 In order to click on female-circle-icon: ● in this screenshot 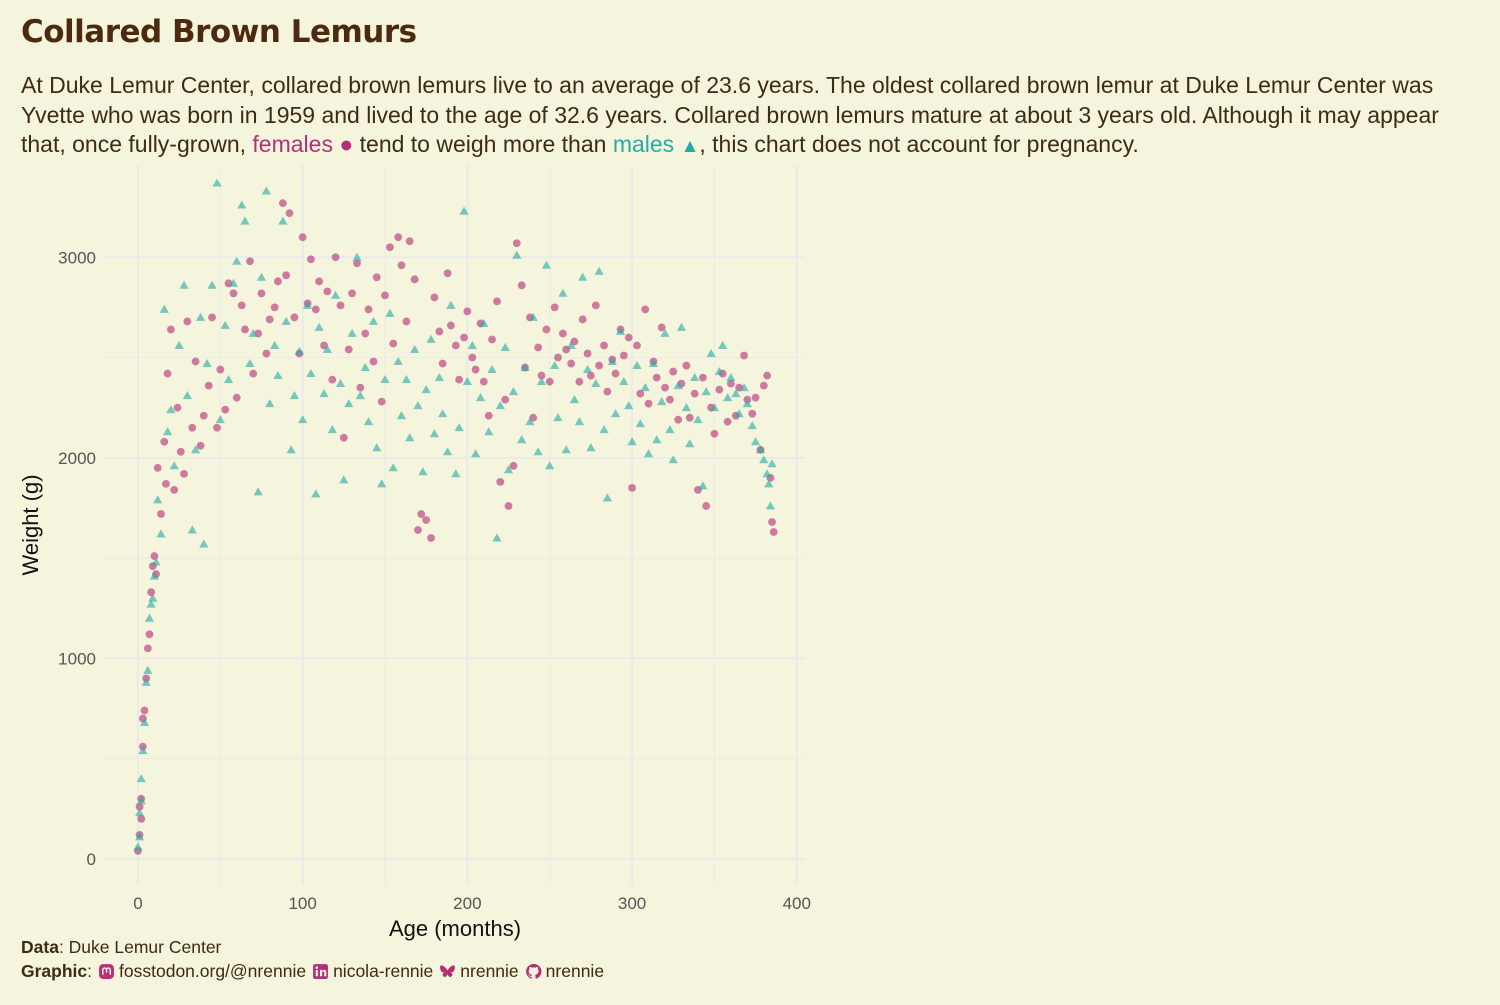, I will do `click(346, 144)`.